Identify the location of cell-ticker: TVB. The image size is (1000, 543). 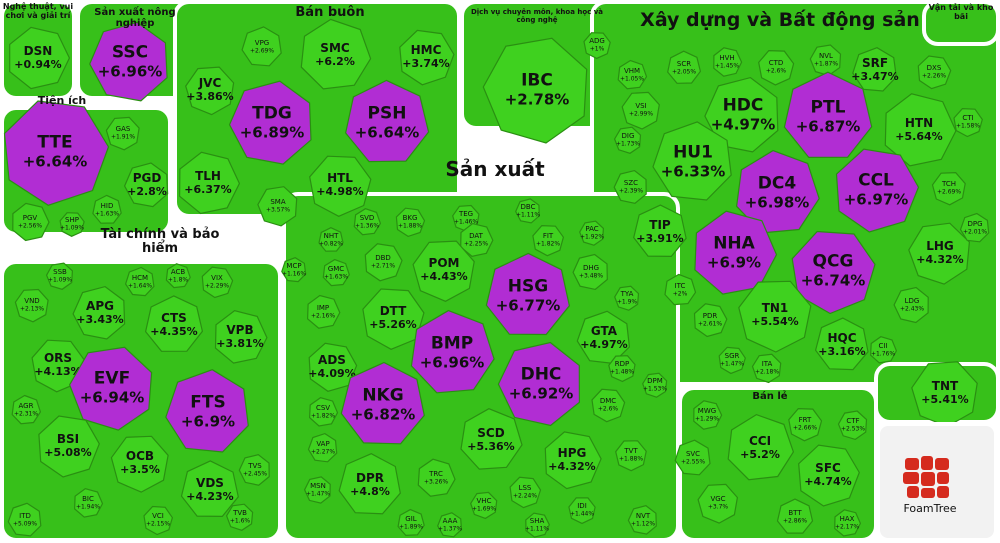
(239, 513).